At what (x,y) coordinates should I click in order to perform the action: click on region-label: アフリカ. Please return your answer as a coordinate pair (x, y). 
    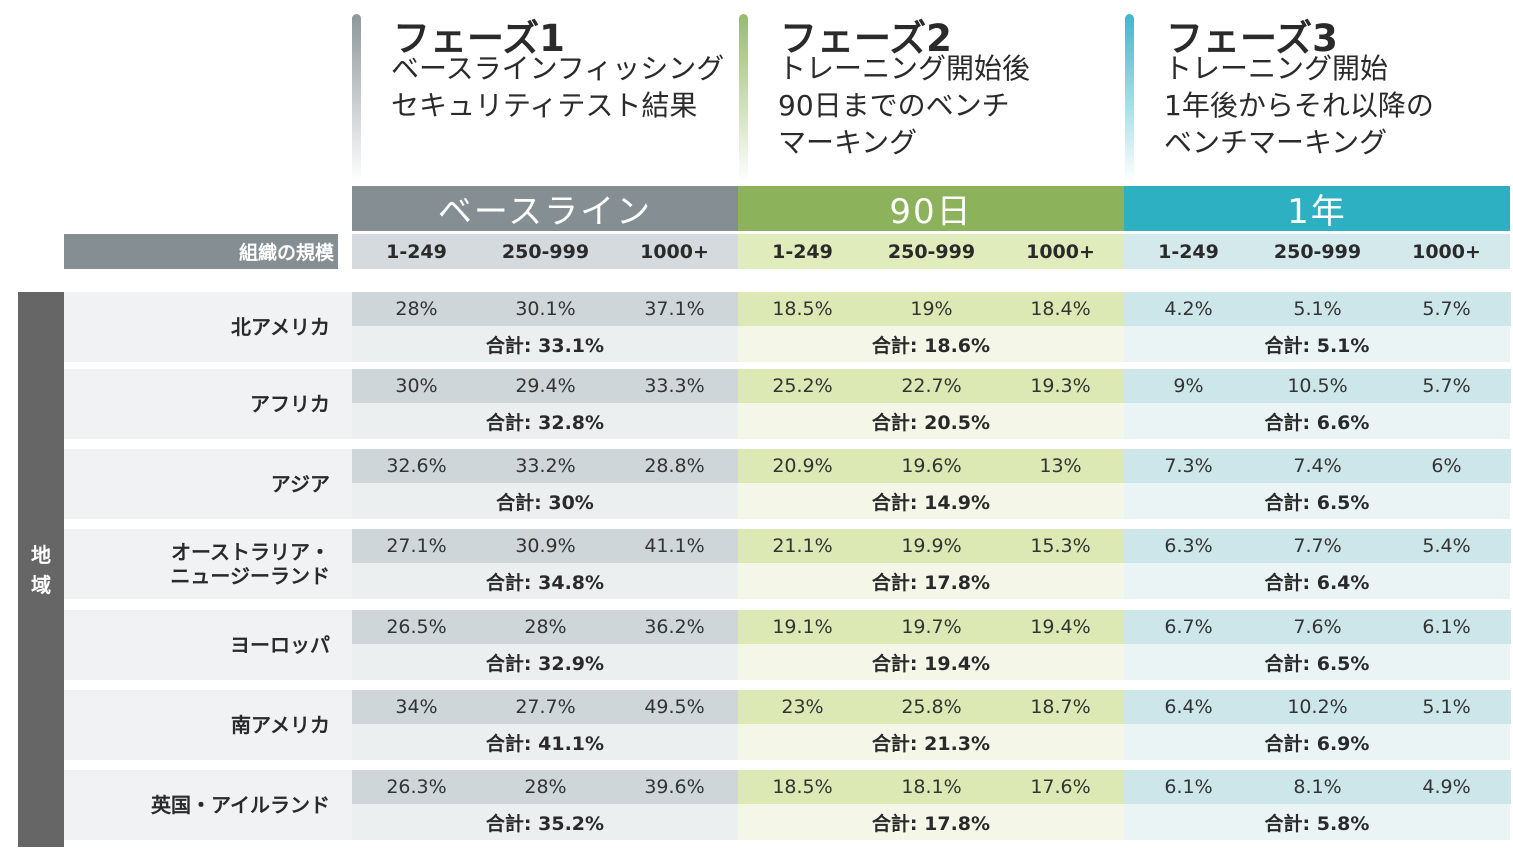
    Looking at the image, I should click on (290, 404).